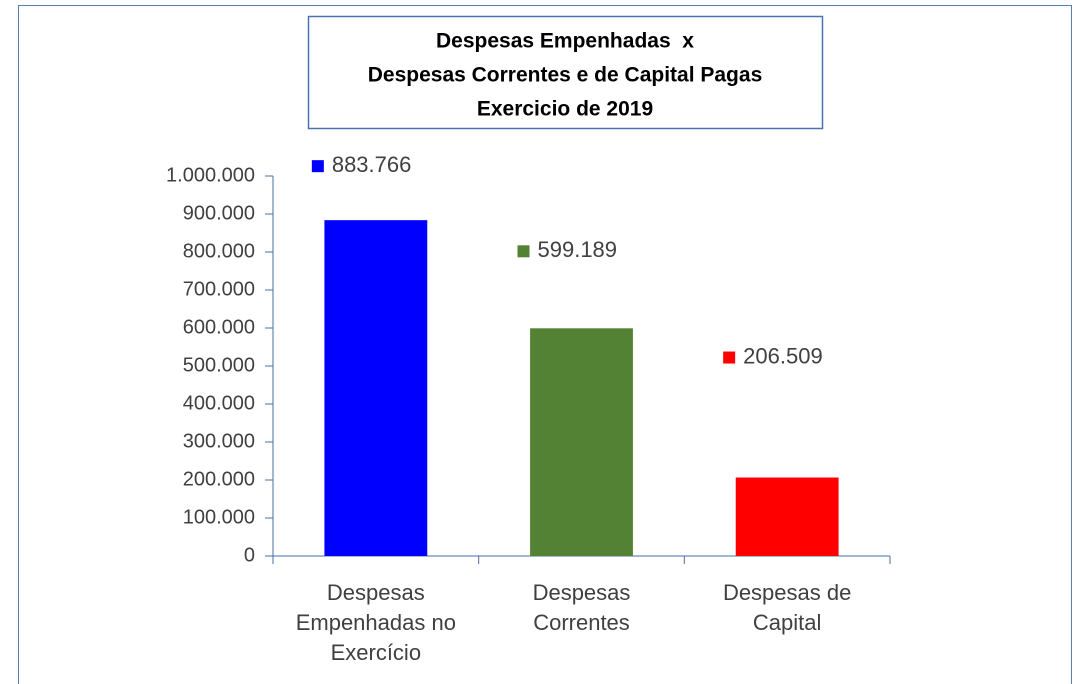 The height and width of the screenshot is (684, 1090). Describe the element at coordinates (219, 365) in the screenshot. I see `y-tick-label: 500.000` at that location.